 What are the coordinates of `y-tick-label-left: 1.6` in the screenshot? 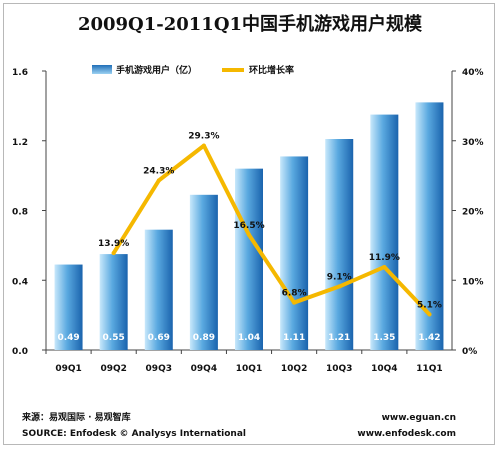 It's located at (20, 73).